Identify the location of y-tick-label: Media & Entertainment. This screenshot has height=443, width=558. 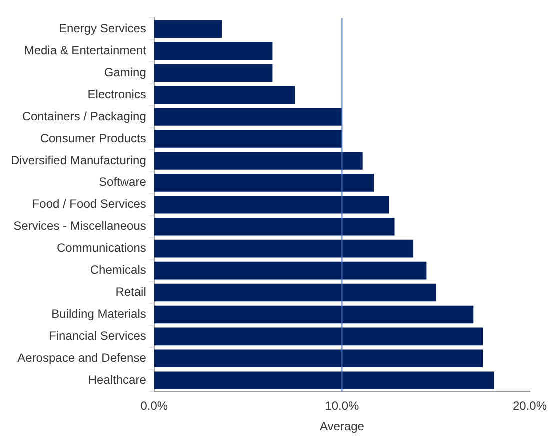
(86, 50).